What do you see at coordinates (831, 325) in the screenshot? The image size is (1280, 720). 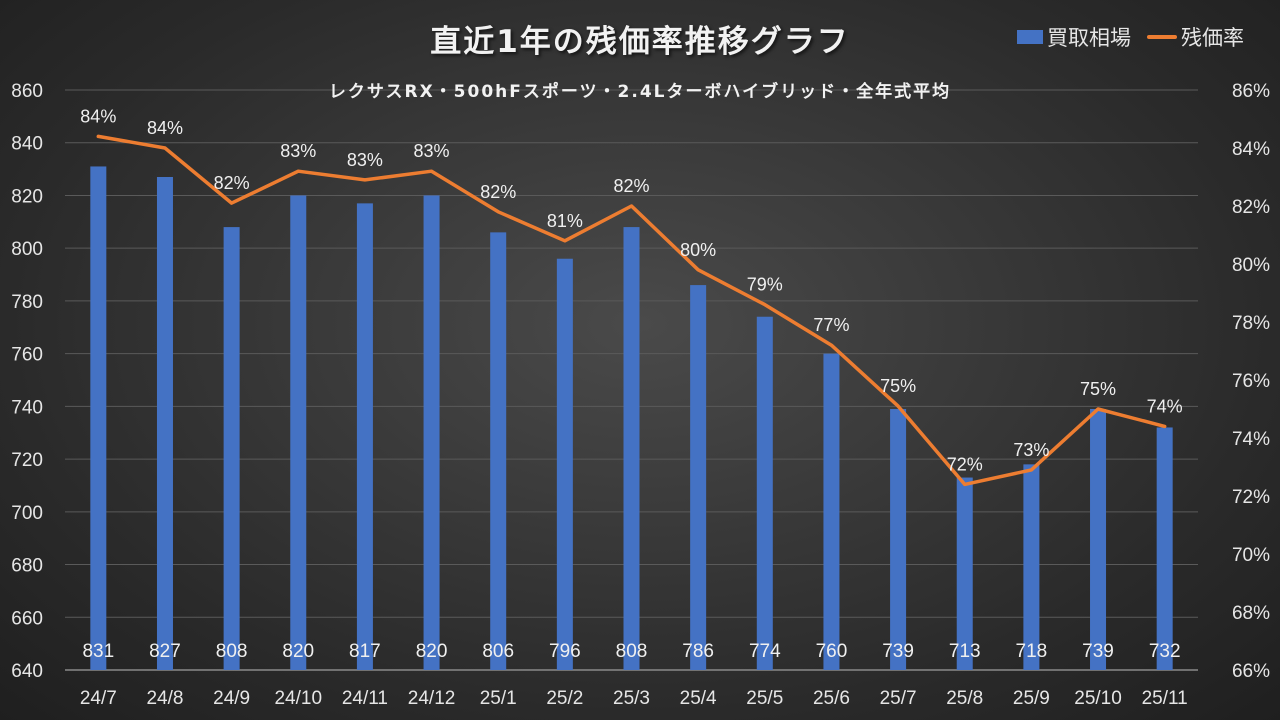 I see `line-data-label: 77%` at bounding box center [831, 325].